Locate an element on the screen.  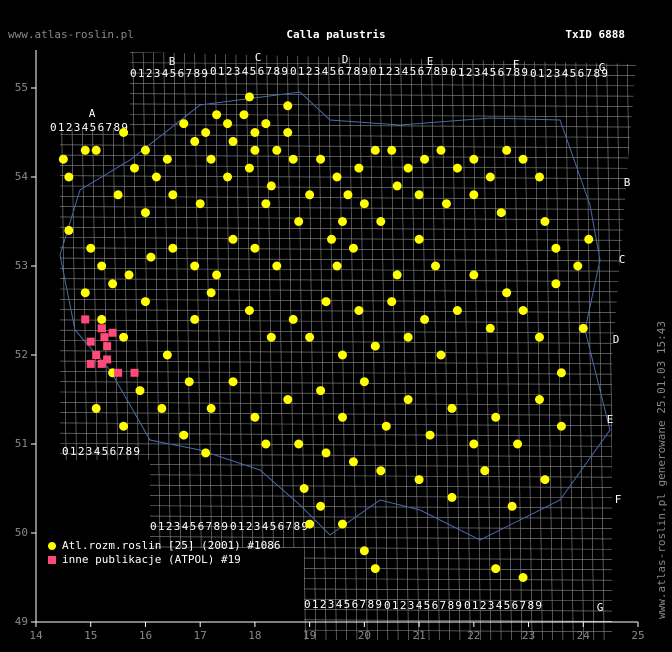
legend-label: Atl.rozm.roslin [25] (2001) #1086 is located at coordinates (171, 545).